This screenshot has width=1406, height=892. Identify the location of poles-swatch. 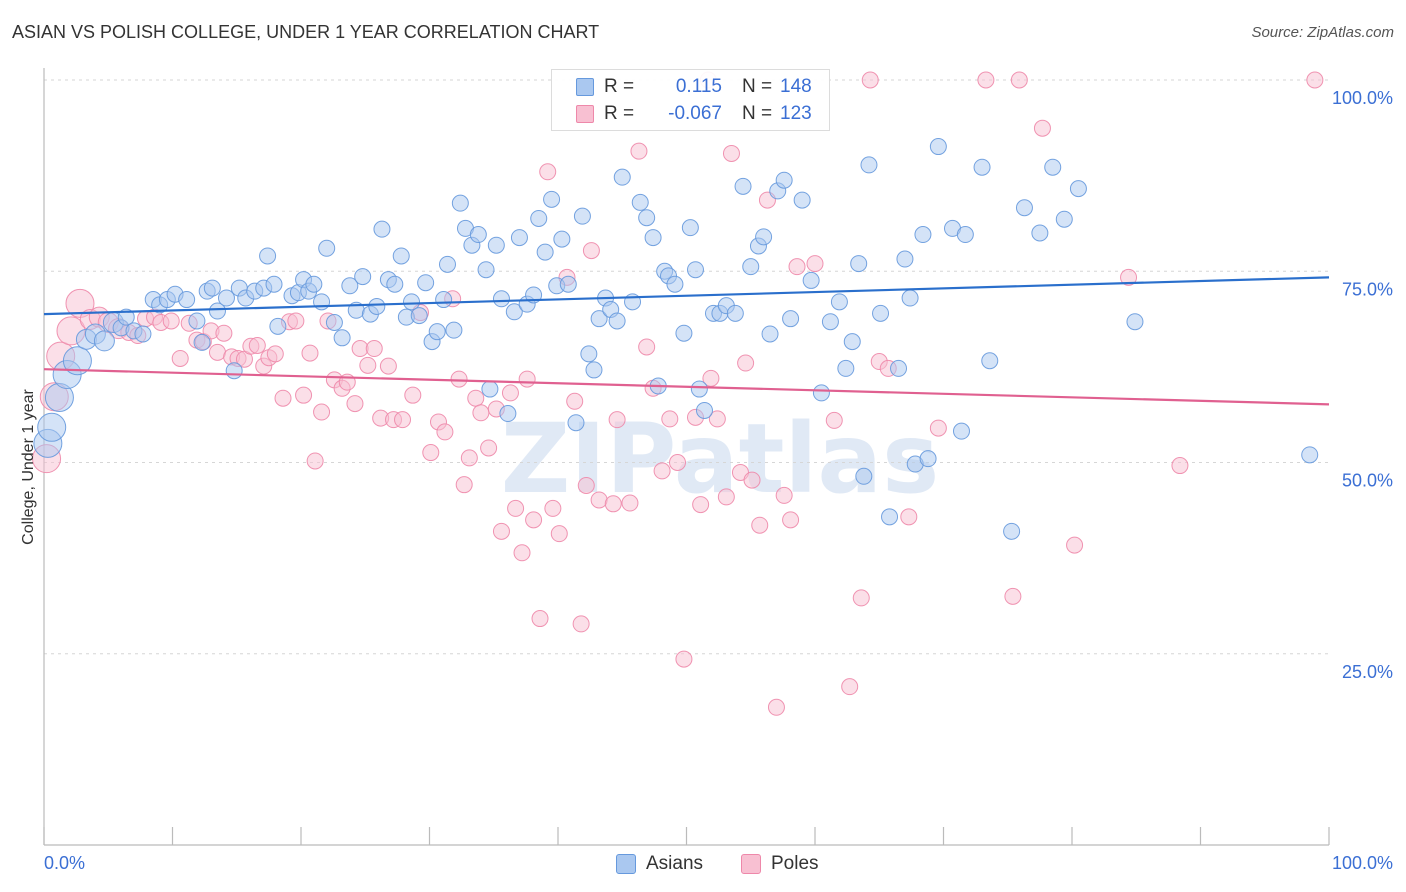
(585, 114).